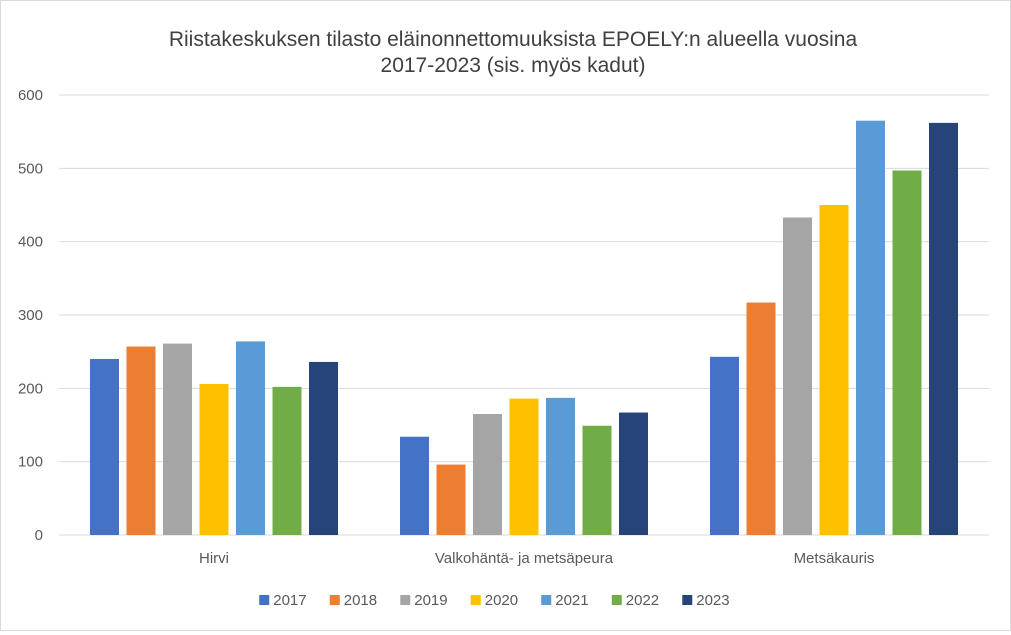 Image resolution: width=1011 pixels, height=635 pixels. What do you see at coordinates (264, 600) in the screenshot?
I see `legend-swatch-2017` at bounding box center [264, 600].